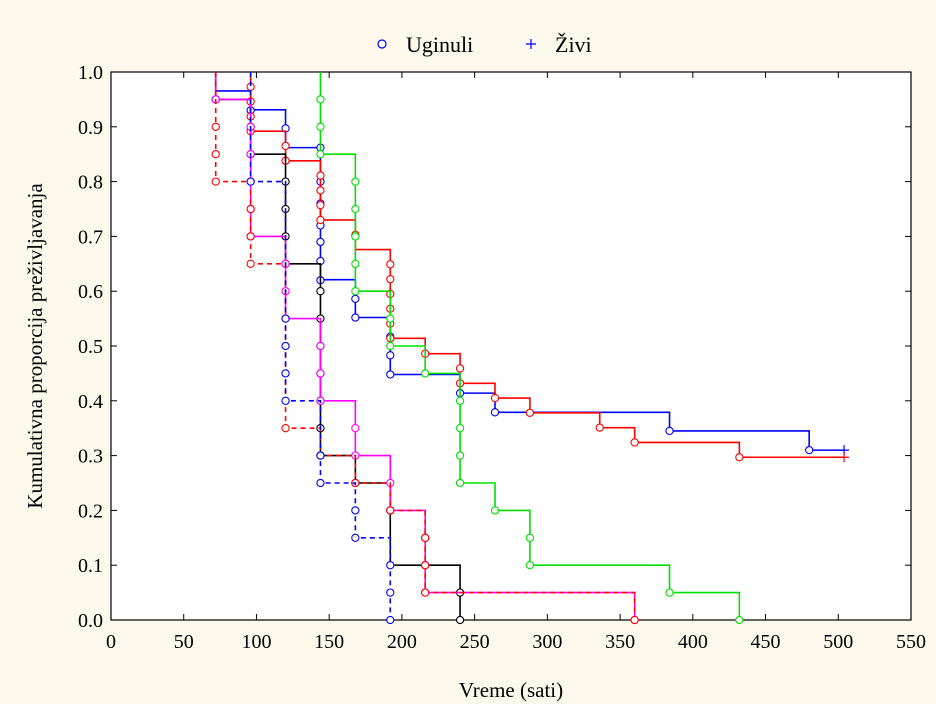 The width and height of the screenshot is (936, 704). Describe the element at coordinates (90, 73) in the screenshot. I see `y-tick-label: 1.0` at that location.